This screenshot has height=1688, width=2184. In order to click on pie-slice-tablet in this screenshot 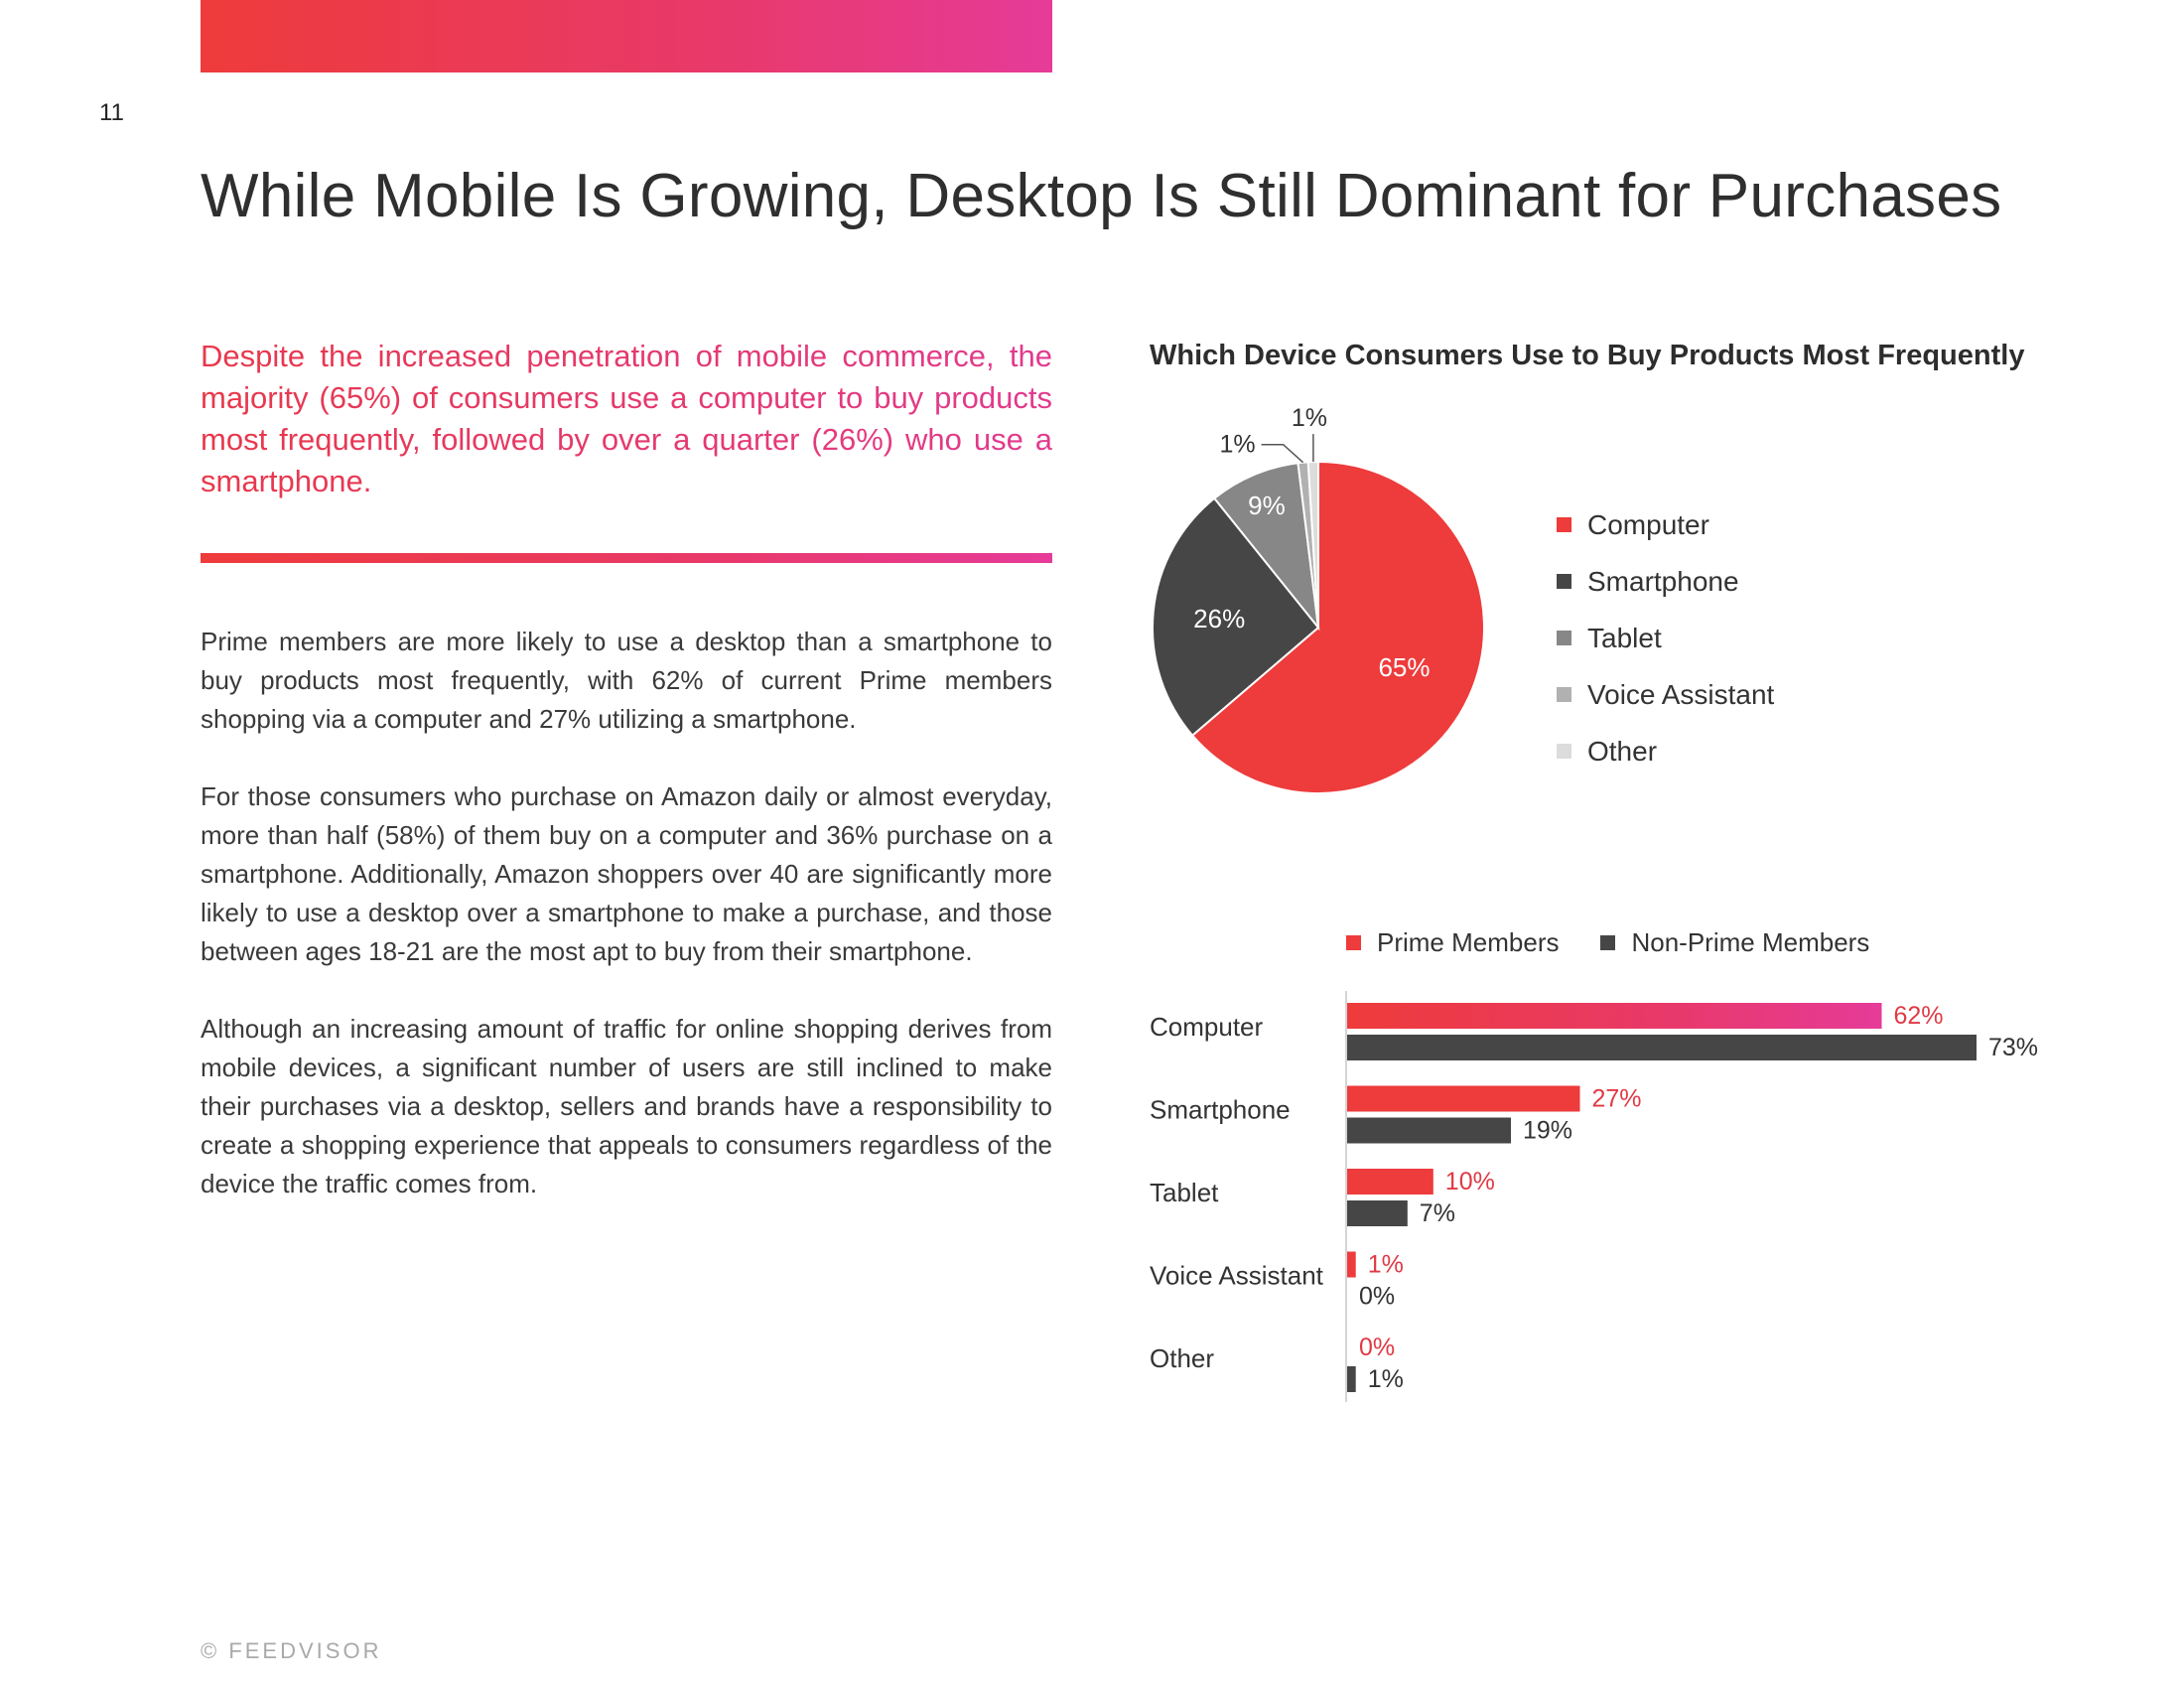, I will do `click(1266, 547)`.